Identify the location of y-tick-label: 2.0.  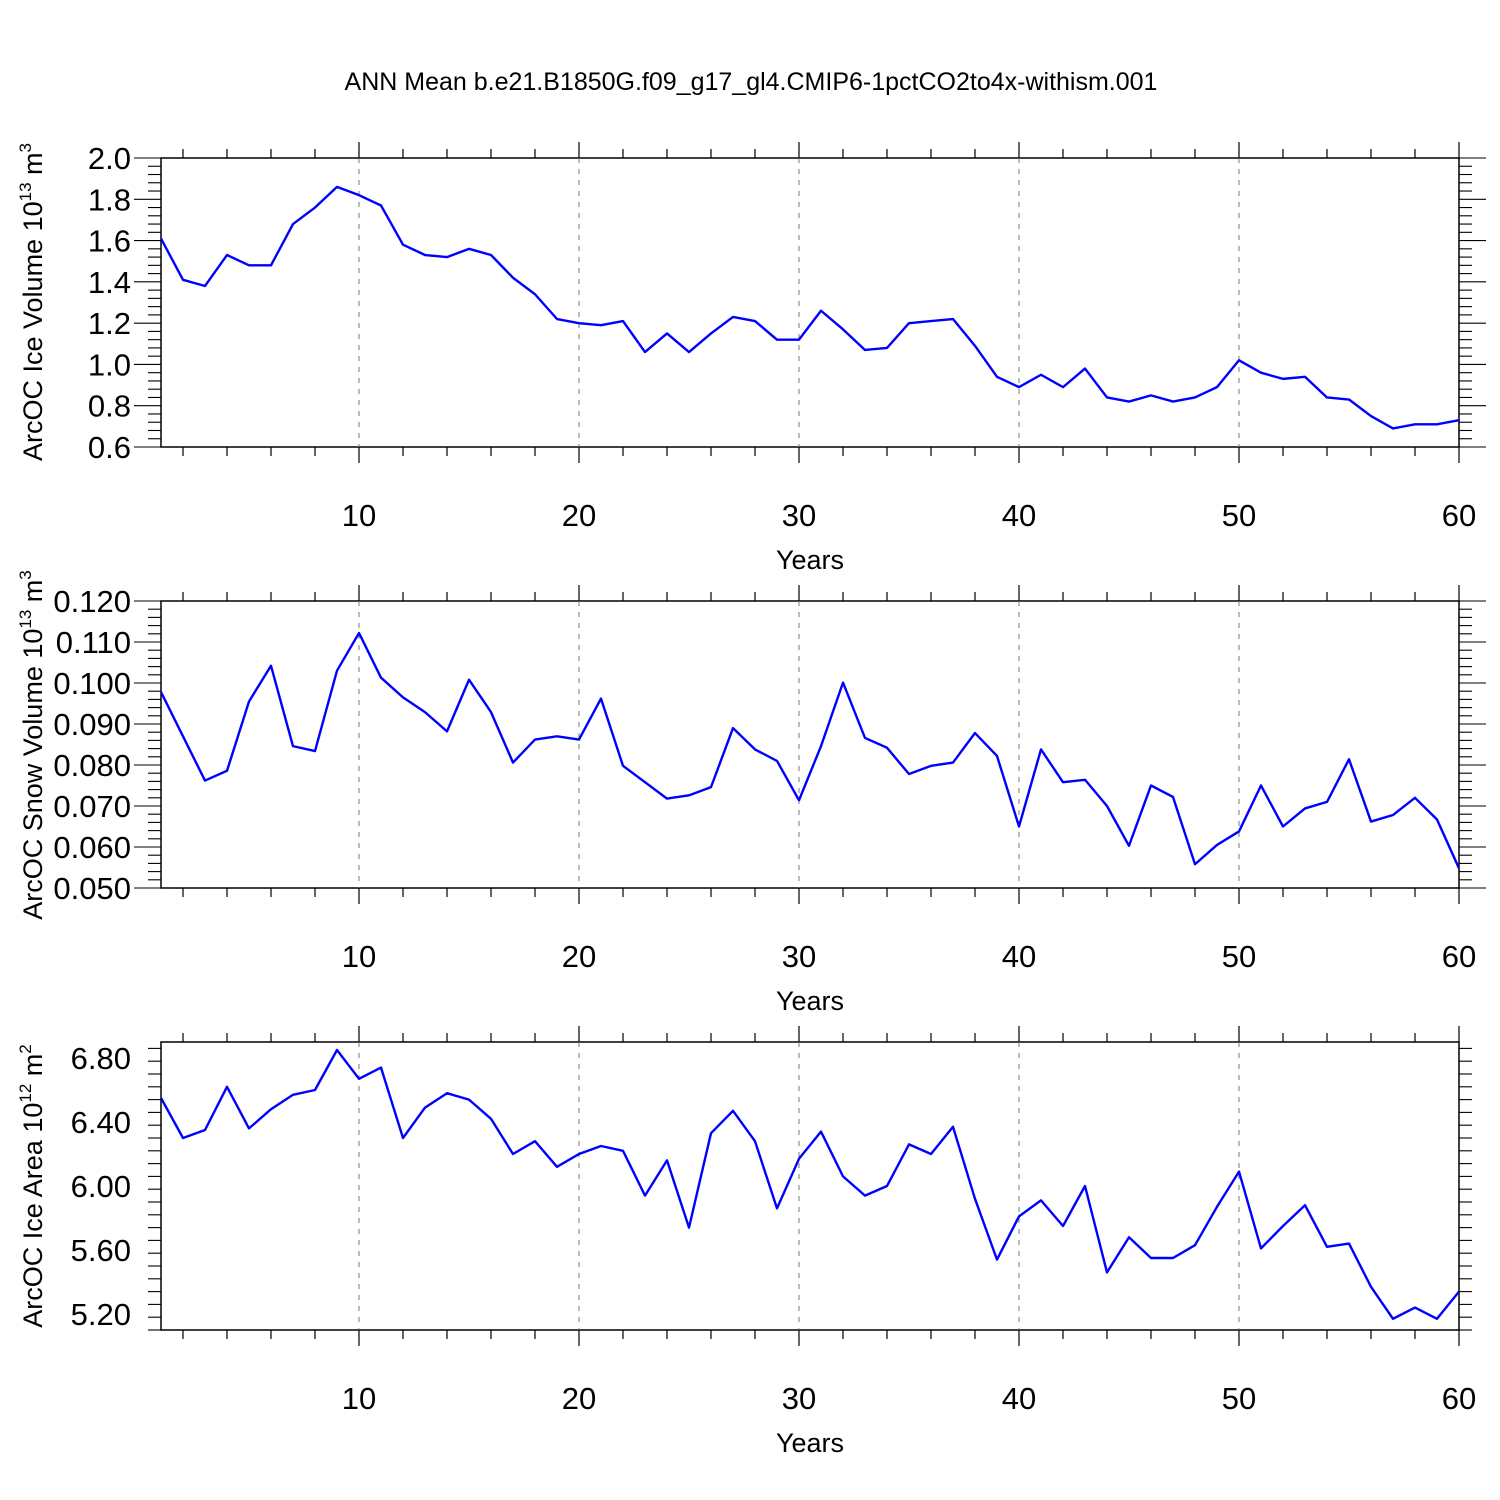
(109, 158).